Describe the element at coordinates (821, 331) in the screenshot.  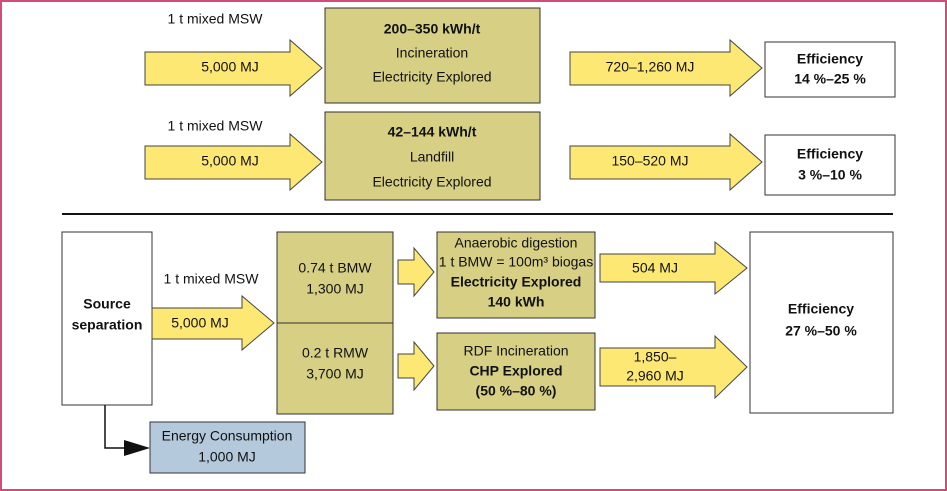
I see `efficiency: 27 %–50 %` at that location.